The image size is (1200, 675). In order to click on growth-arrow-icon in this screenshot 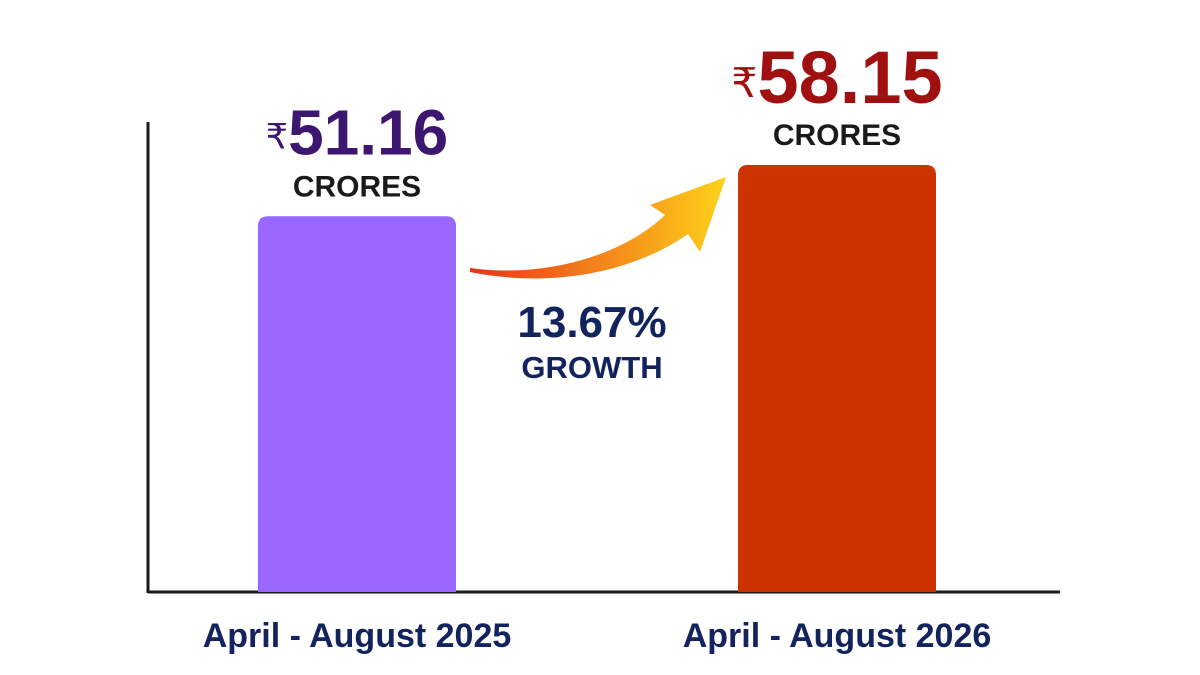, I will do `click(598, 228)`.